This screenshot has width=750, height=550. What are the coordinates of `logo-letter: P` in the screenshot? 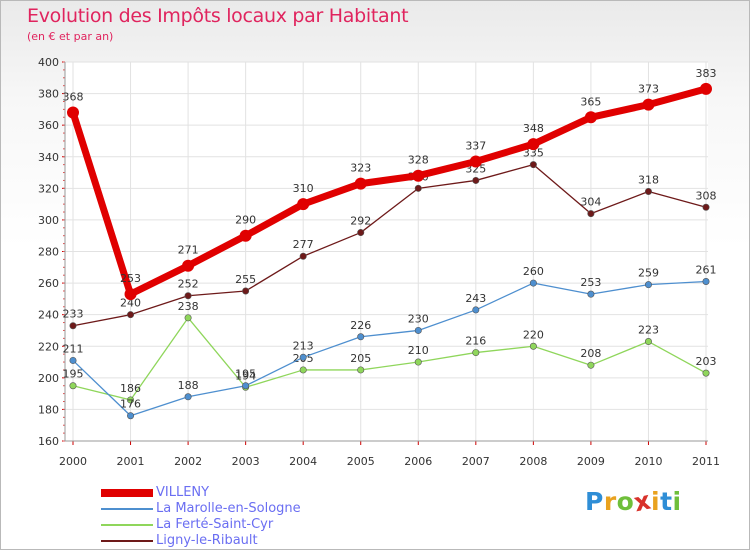 It's located at (594, 501).